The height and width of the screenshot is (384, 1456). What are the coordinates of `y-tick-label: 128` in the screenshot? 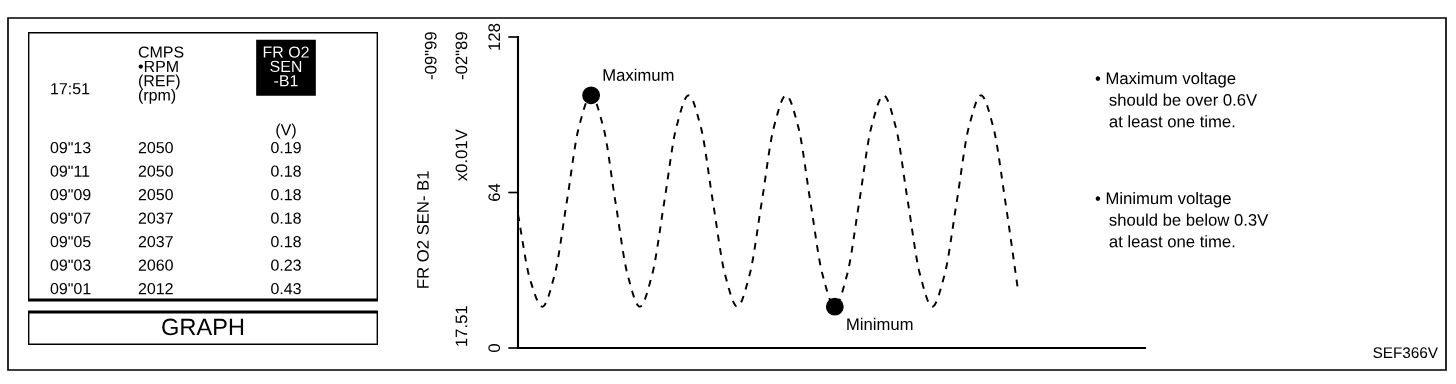 It's located at (494, 36).